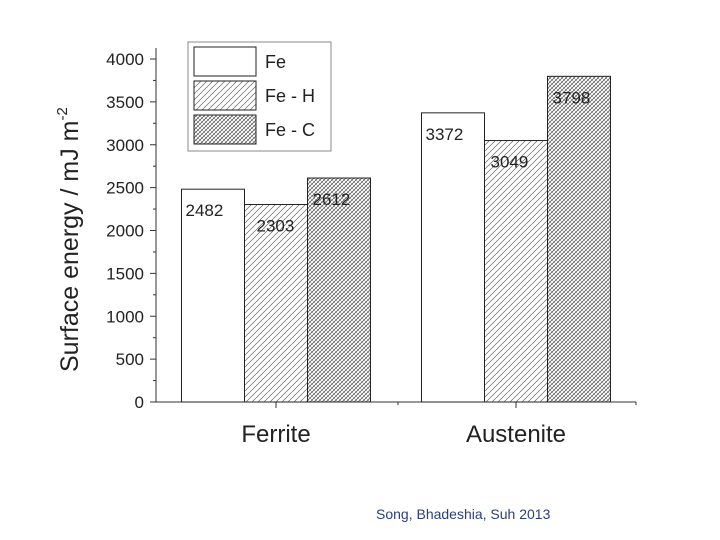 The width and height of the screenshot is (720, 540). I want to click on legend-label: Fe, so click(275, 62).